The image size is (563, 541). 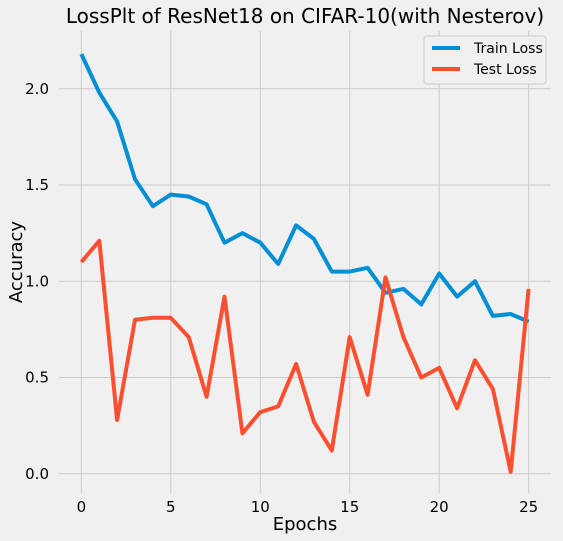 What do you see at coordinates (82, 507) in the screenshot?
I see `x-tick-label: 0` at bounding box center [82, 507].